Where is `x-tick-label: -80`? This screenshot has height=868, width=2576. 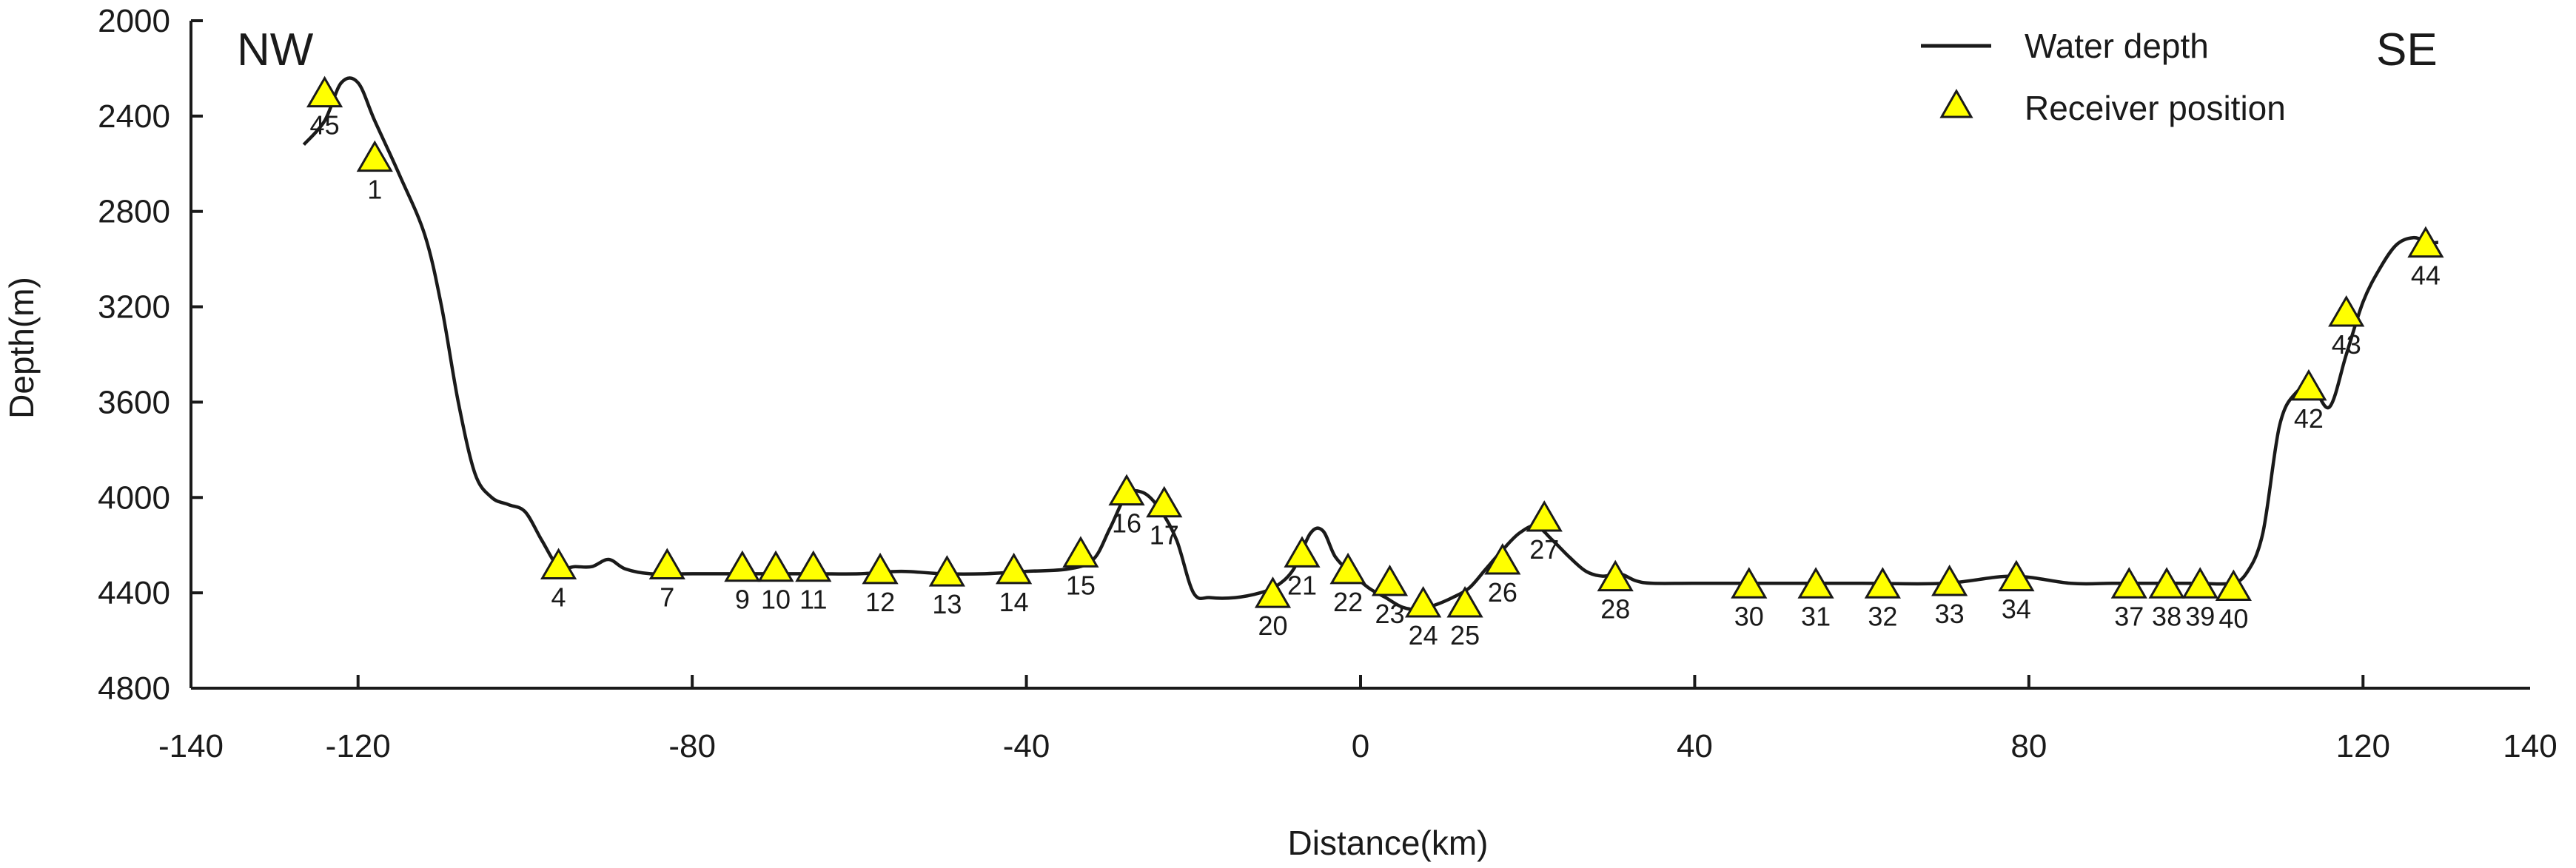 x-tick-label: -80 is located at coordinates (692, 746).